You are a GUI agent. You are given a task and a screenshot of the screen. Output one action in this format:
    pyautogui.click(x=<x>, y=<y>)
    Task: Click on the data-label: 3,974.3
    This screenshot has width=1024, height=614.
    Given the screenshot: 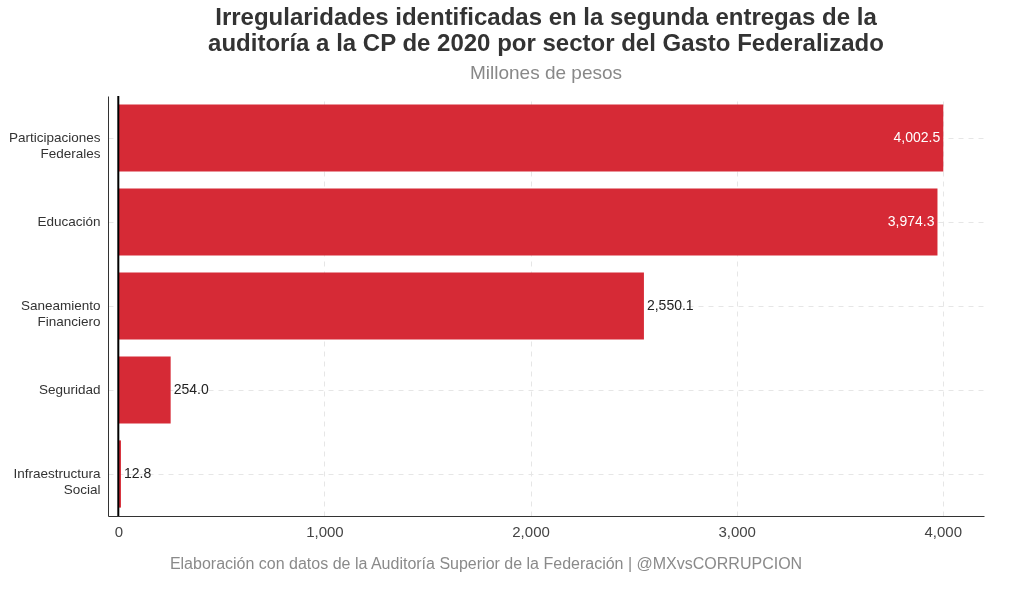 What is the action you would take?
    pyautogui.click(x=911, y=221)
    